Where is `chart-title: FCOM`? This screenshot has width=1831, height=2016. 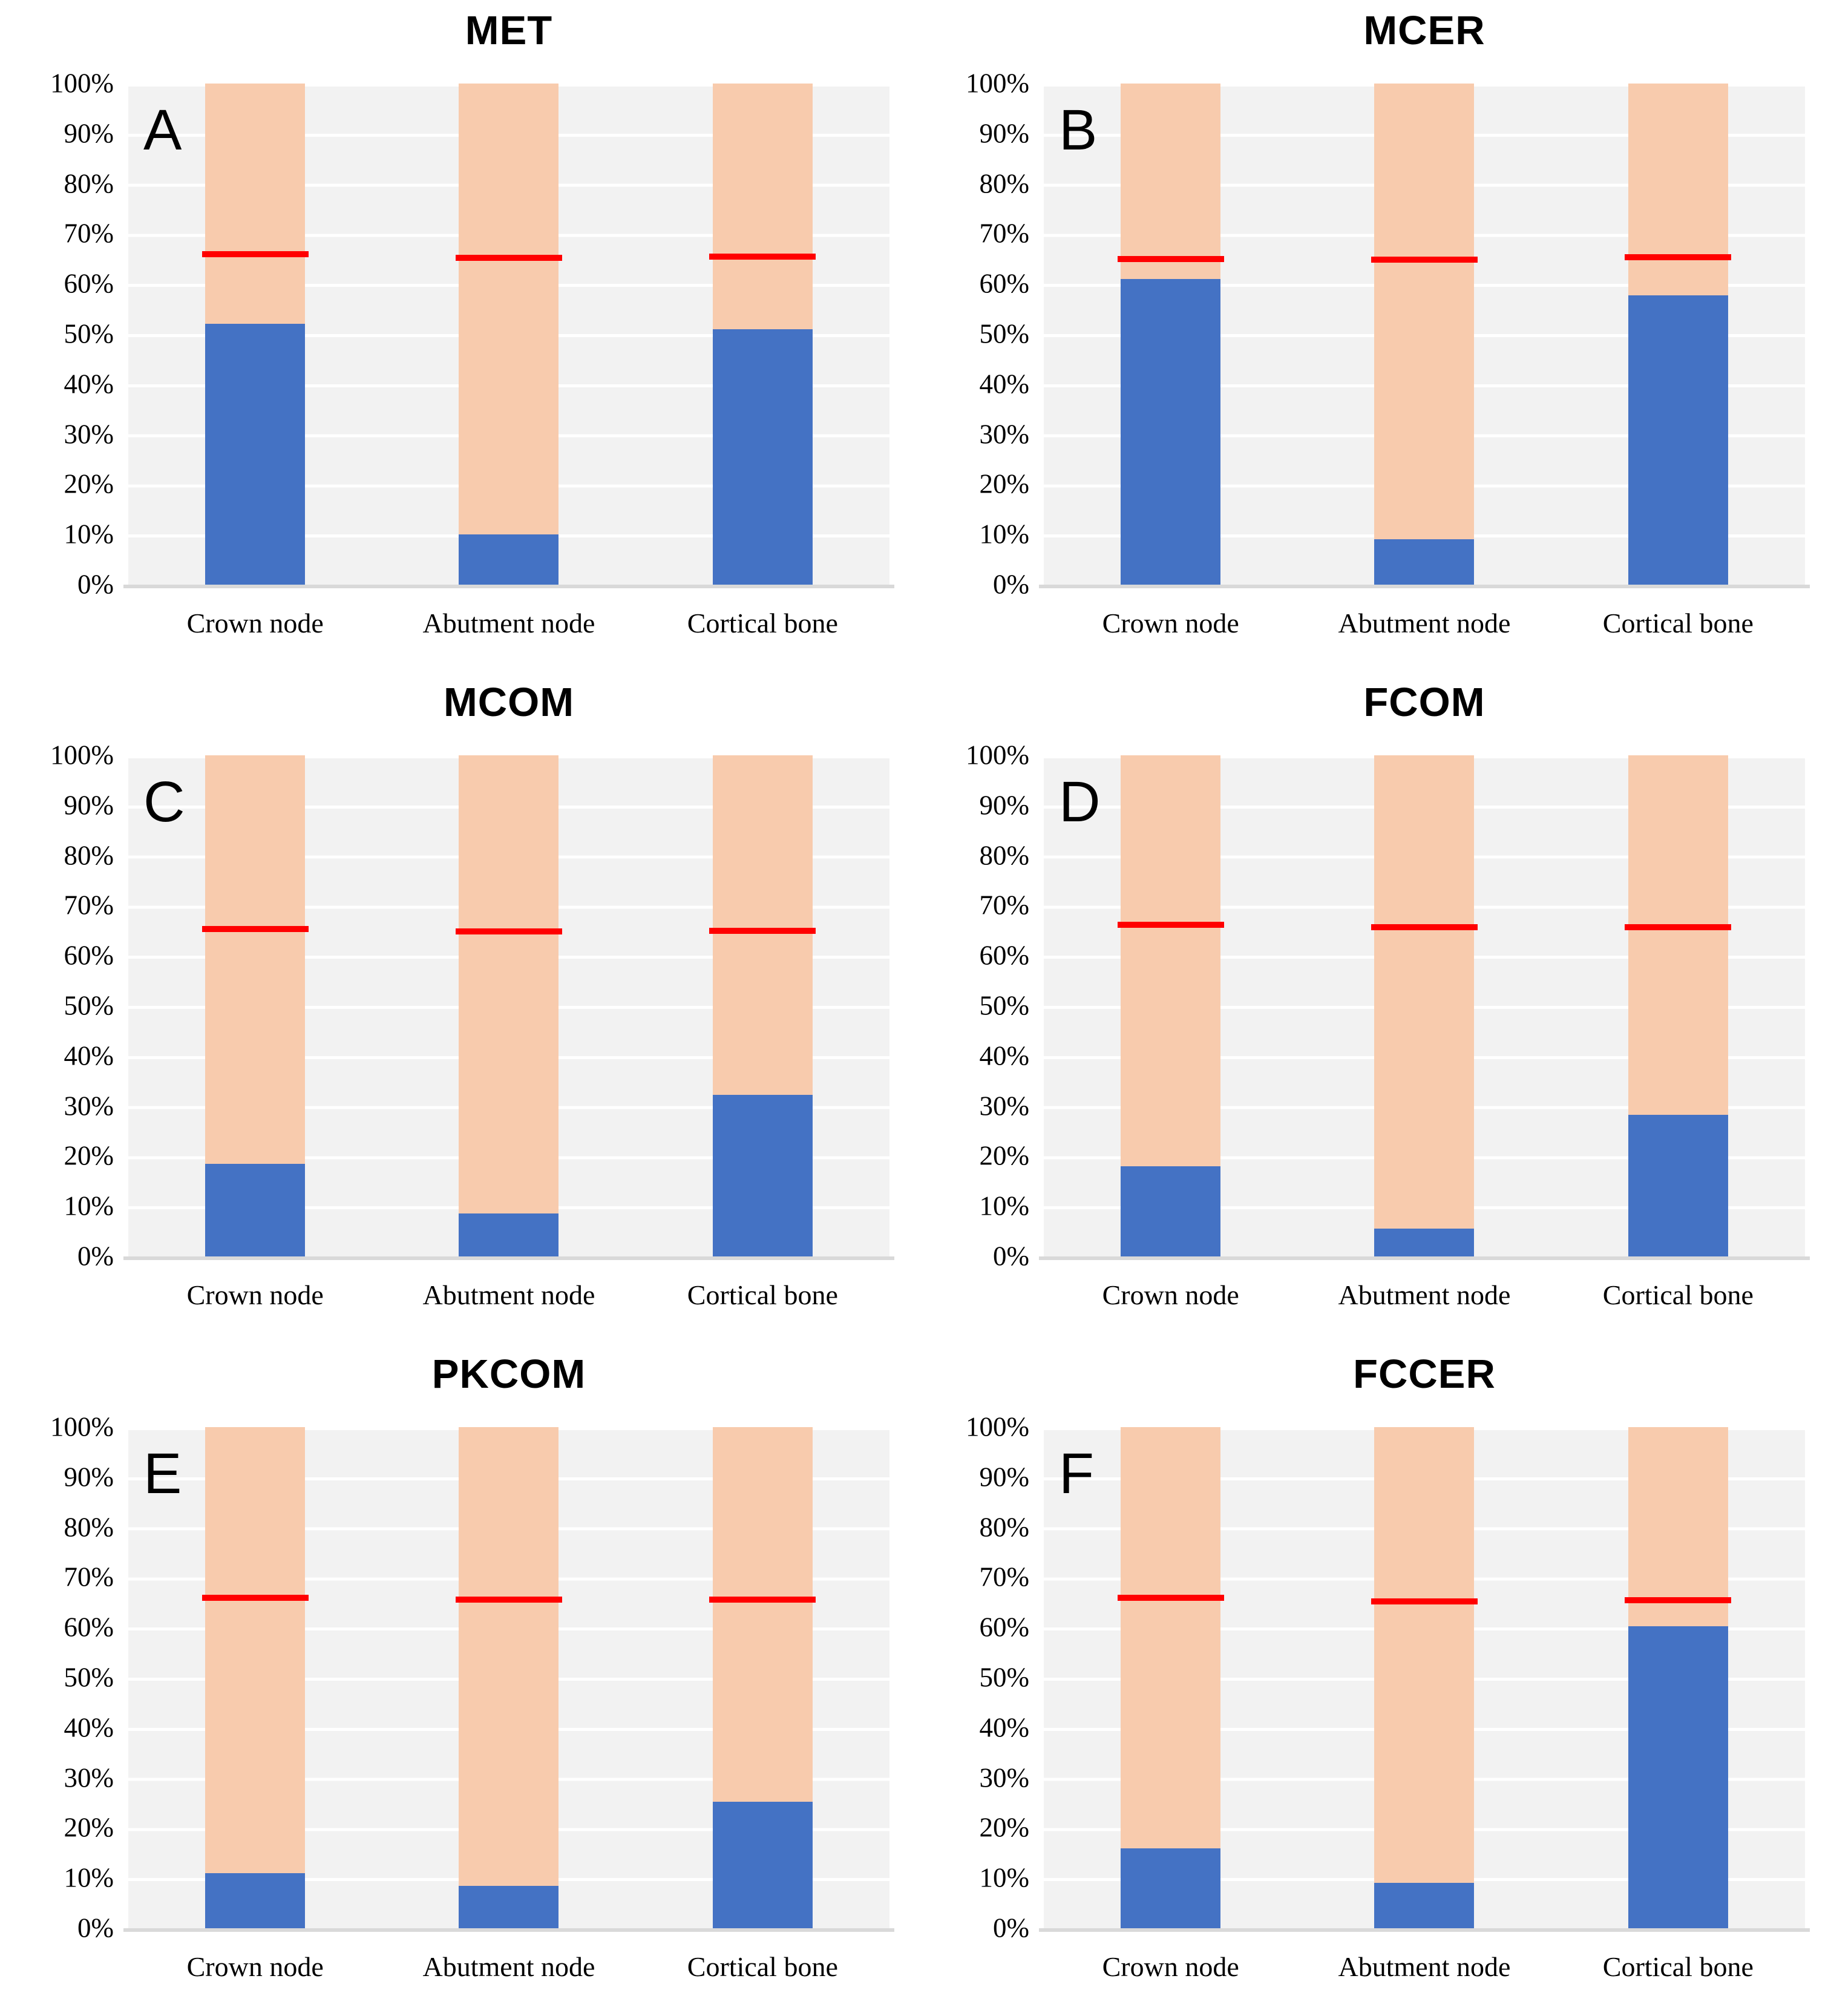
chart-title: FCOM is located at coordinates (1424, 703).